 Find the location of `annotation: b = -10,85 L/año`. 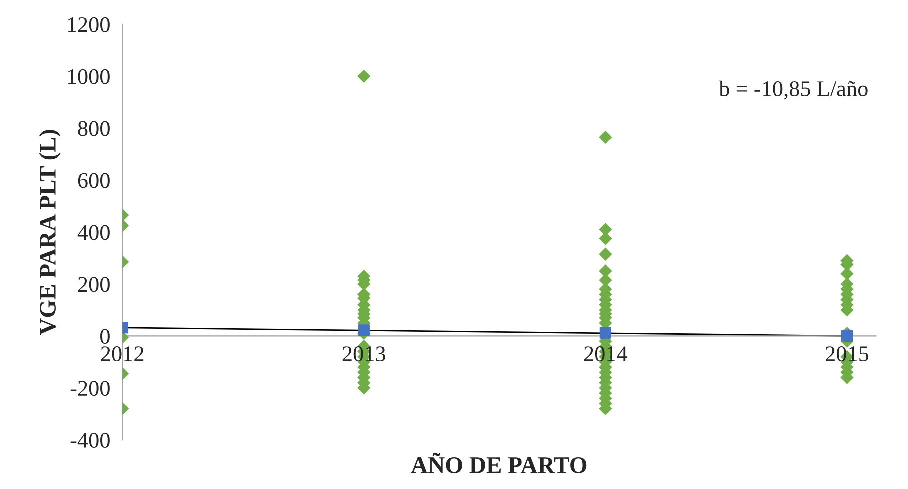

annotation: b = -10,85 L/año is located at coordinates (793, 90).